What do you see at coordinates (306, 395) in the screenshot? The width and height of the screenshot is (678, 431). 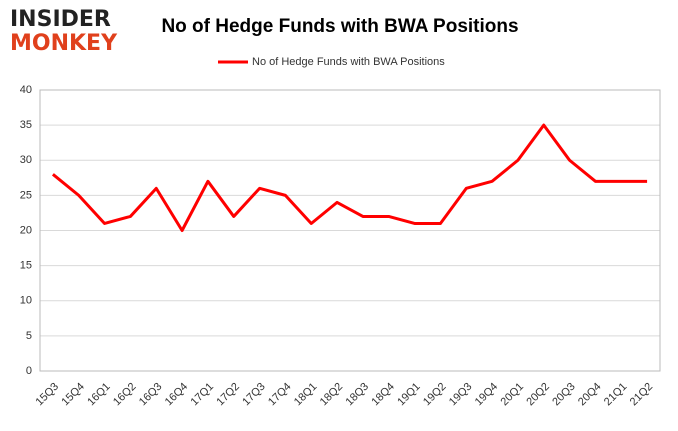 I see `x-tick-label: 18Q1` at bounding box center [306, 395].